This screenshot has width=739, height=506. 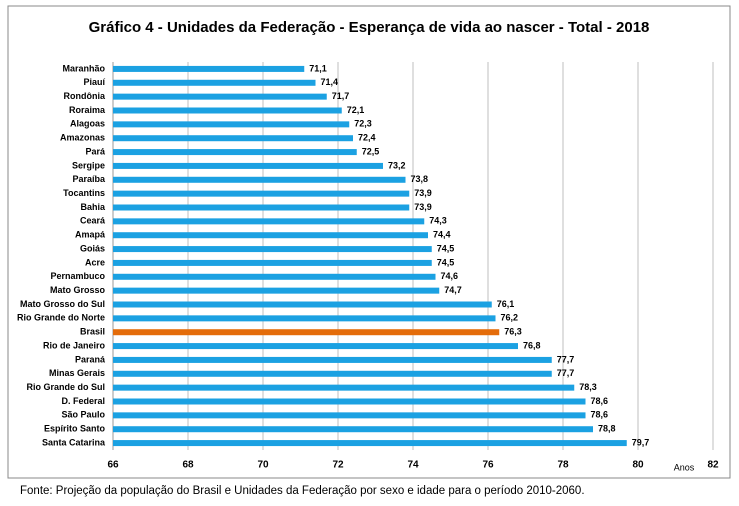 What do you see at coordinates (113, 465) in the screenshot?
I see `x-tick-label: 66` at bounding box center [113, 465].